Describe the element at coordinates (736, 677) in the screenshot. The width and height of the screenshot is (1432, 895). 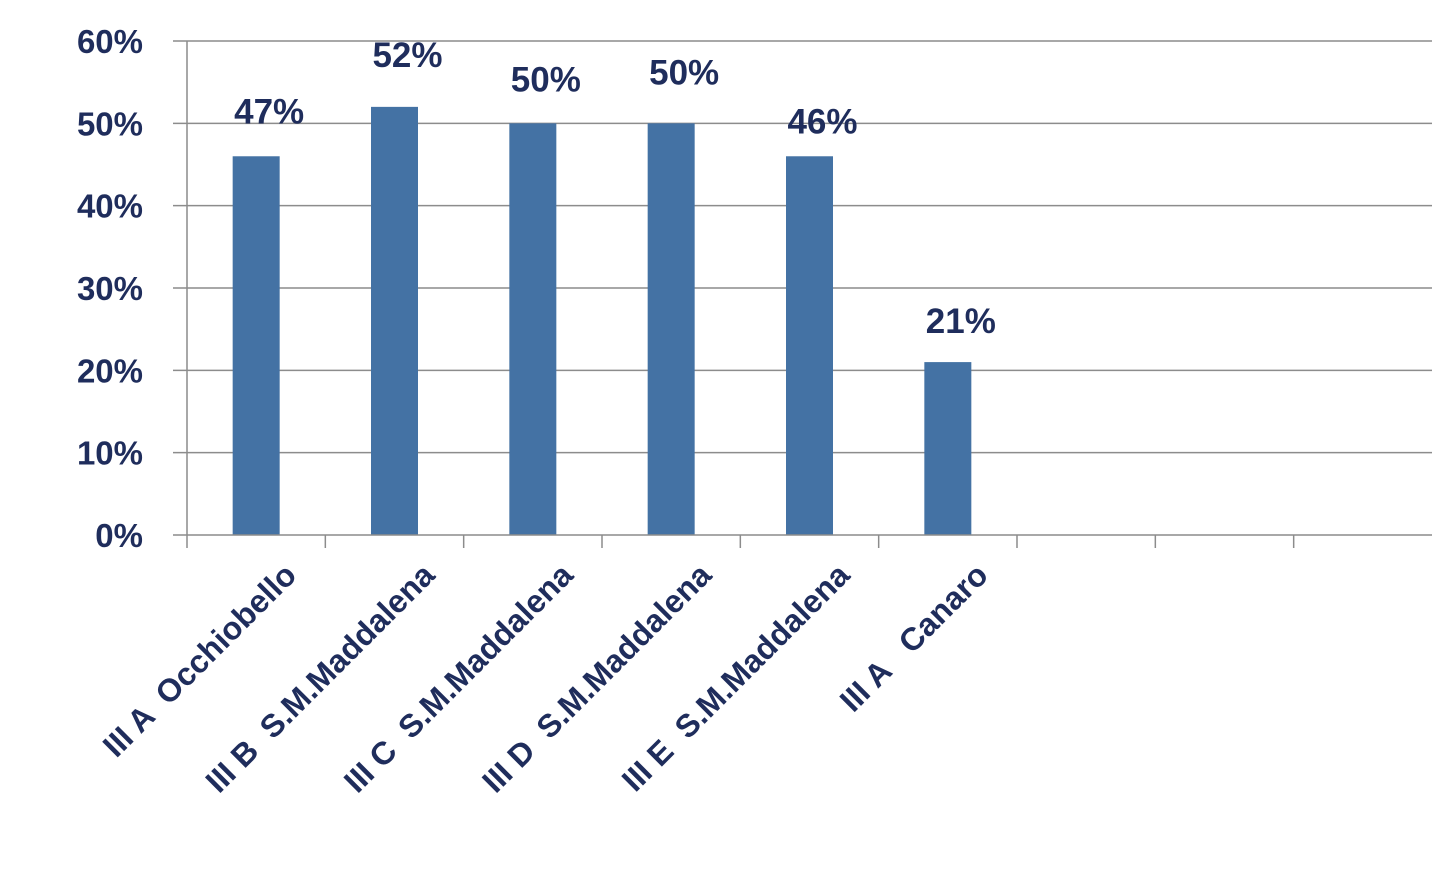
I see `category-label: III E S.M.Maddalena` at that location.